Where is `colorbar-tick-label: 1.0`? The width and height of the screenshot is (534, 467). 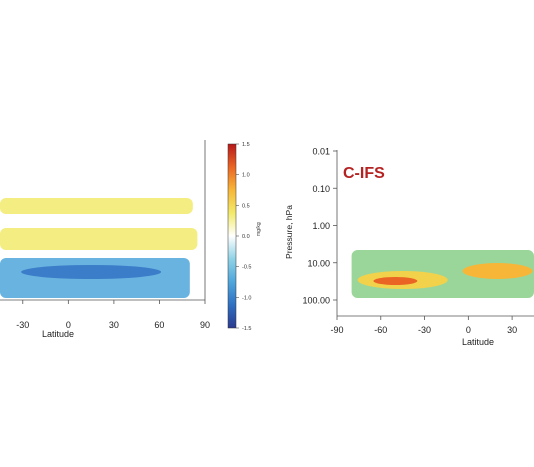
colorbar-tick-label: 1.0 is located at coordinates (246, 176).